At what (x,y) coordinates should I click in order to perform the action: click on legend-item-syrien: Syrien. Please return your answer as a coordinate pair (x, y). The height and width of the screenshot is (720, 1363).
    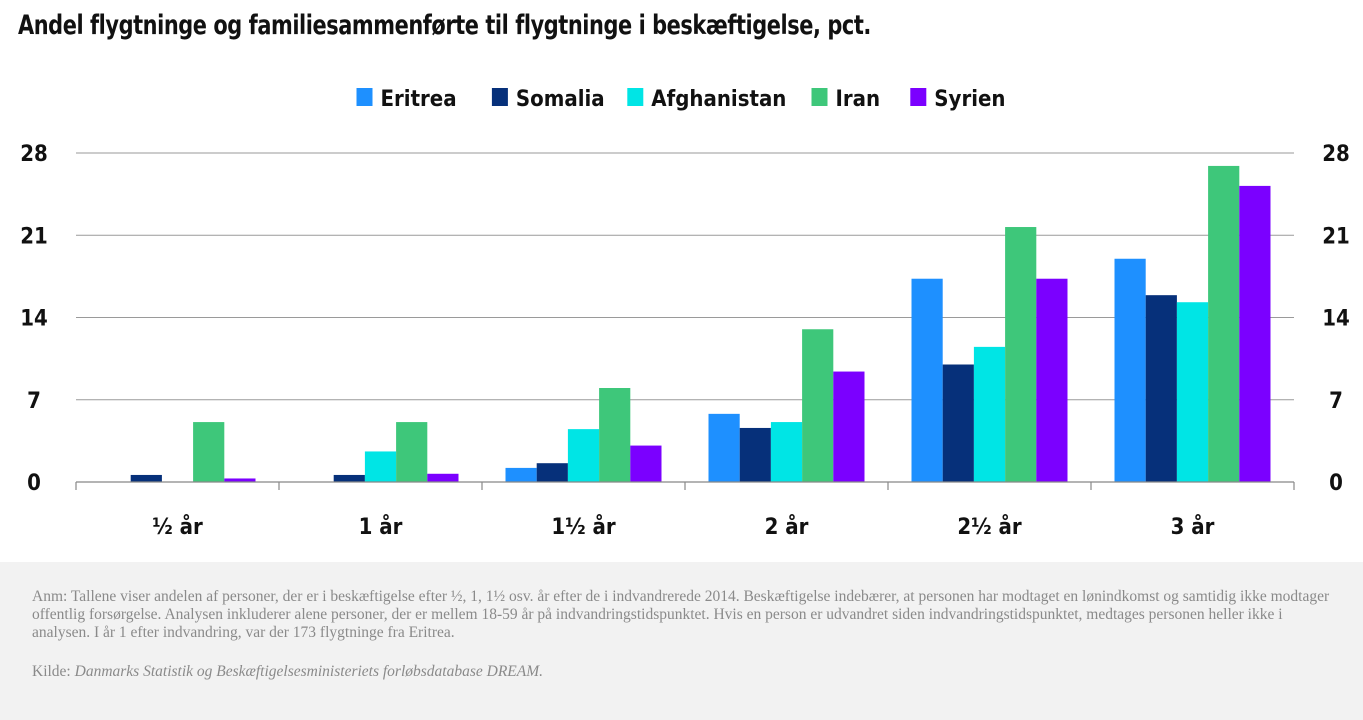
    Looking at the image, I should click on (958, 99).